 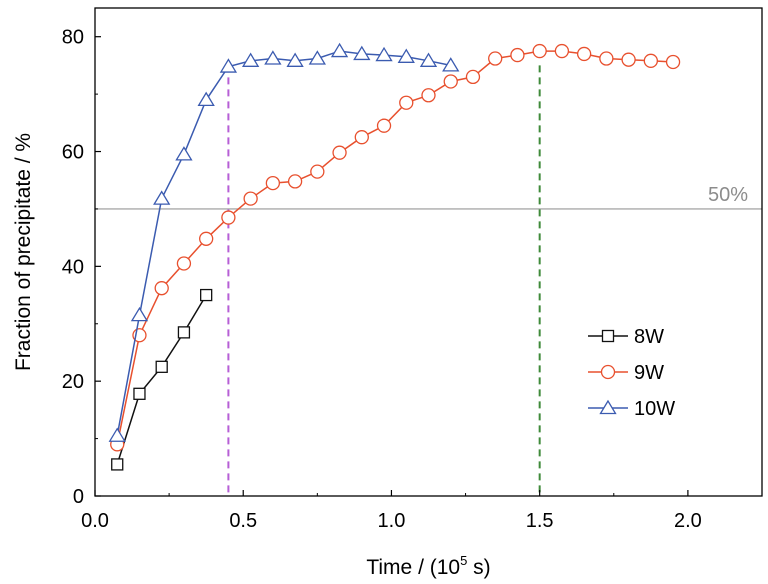 I want to click on reference-line-label: 50%, so click(x=728, y=195).